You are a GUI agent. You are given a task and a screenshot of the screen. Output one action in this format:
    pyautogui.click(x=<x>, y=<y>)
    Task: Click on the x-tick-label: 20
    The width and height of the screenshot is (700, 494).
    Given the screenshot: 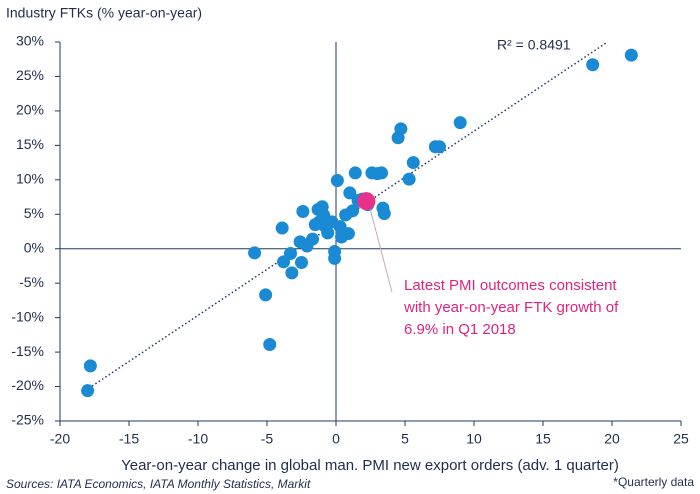 What is the action you would take?
    pyautogui.click(x=612, y=439)
    